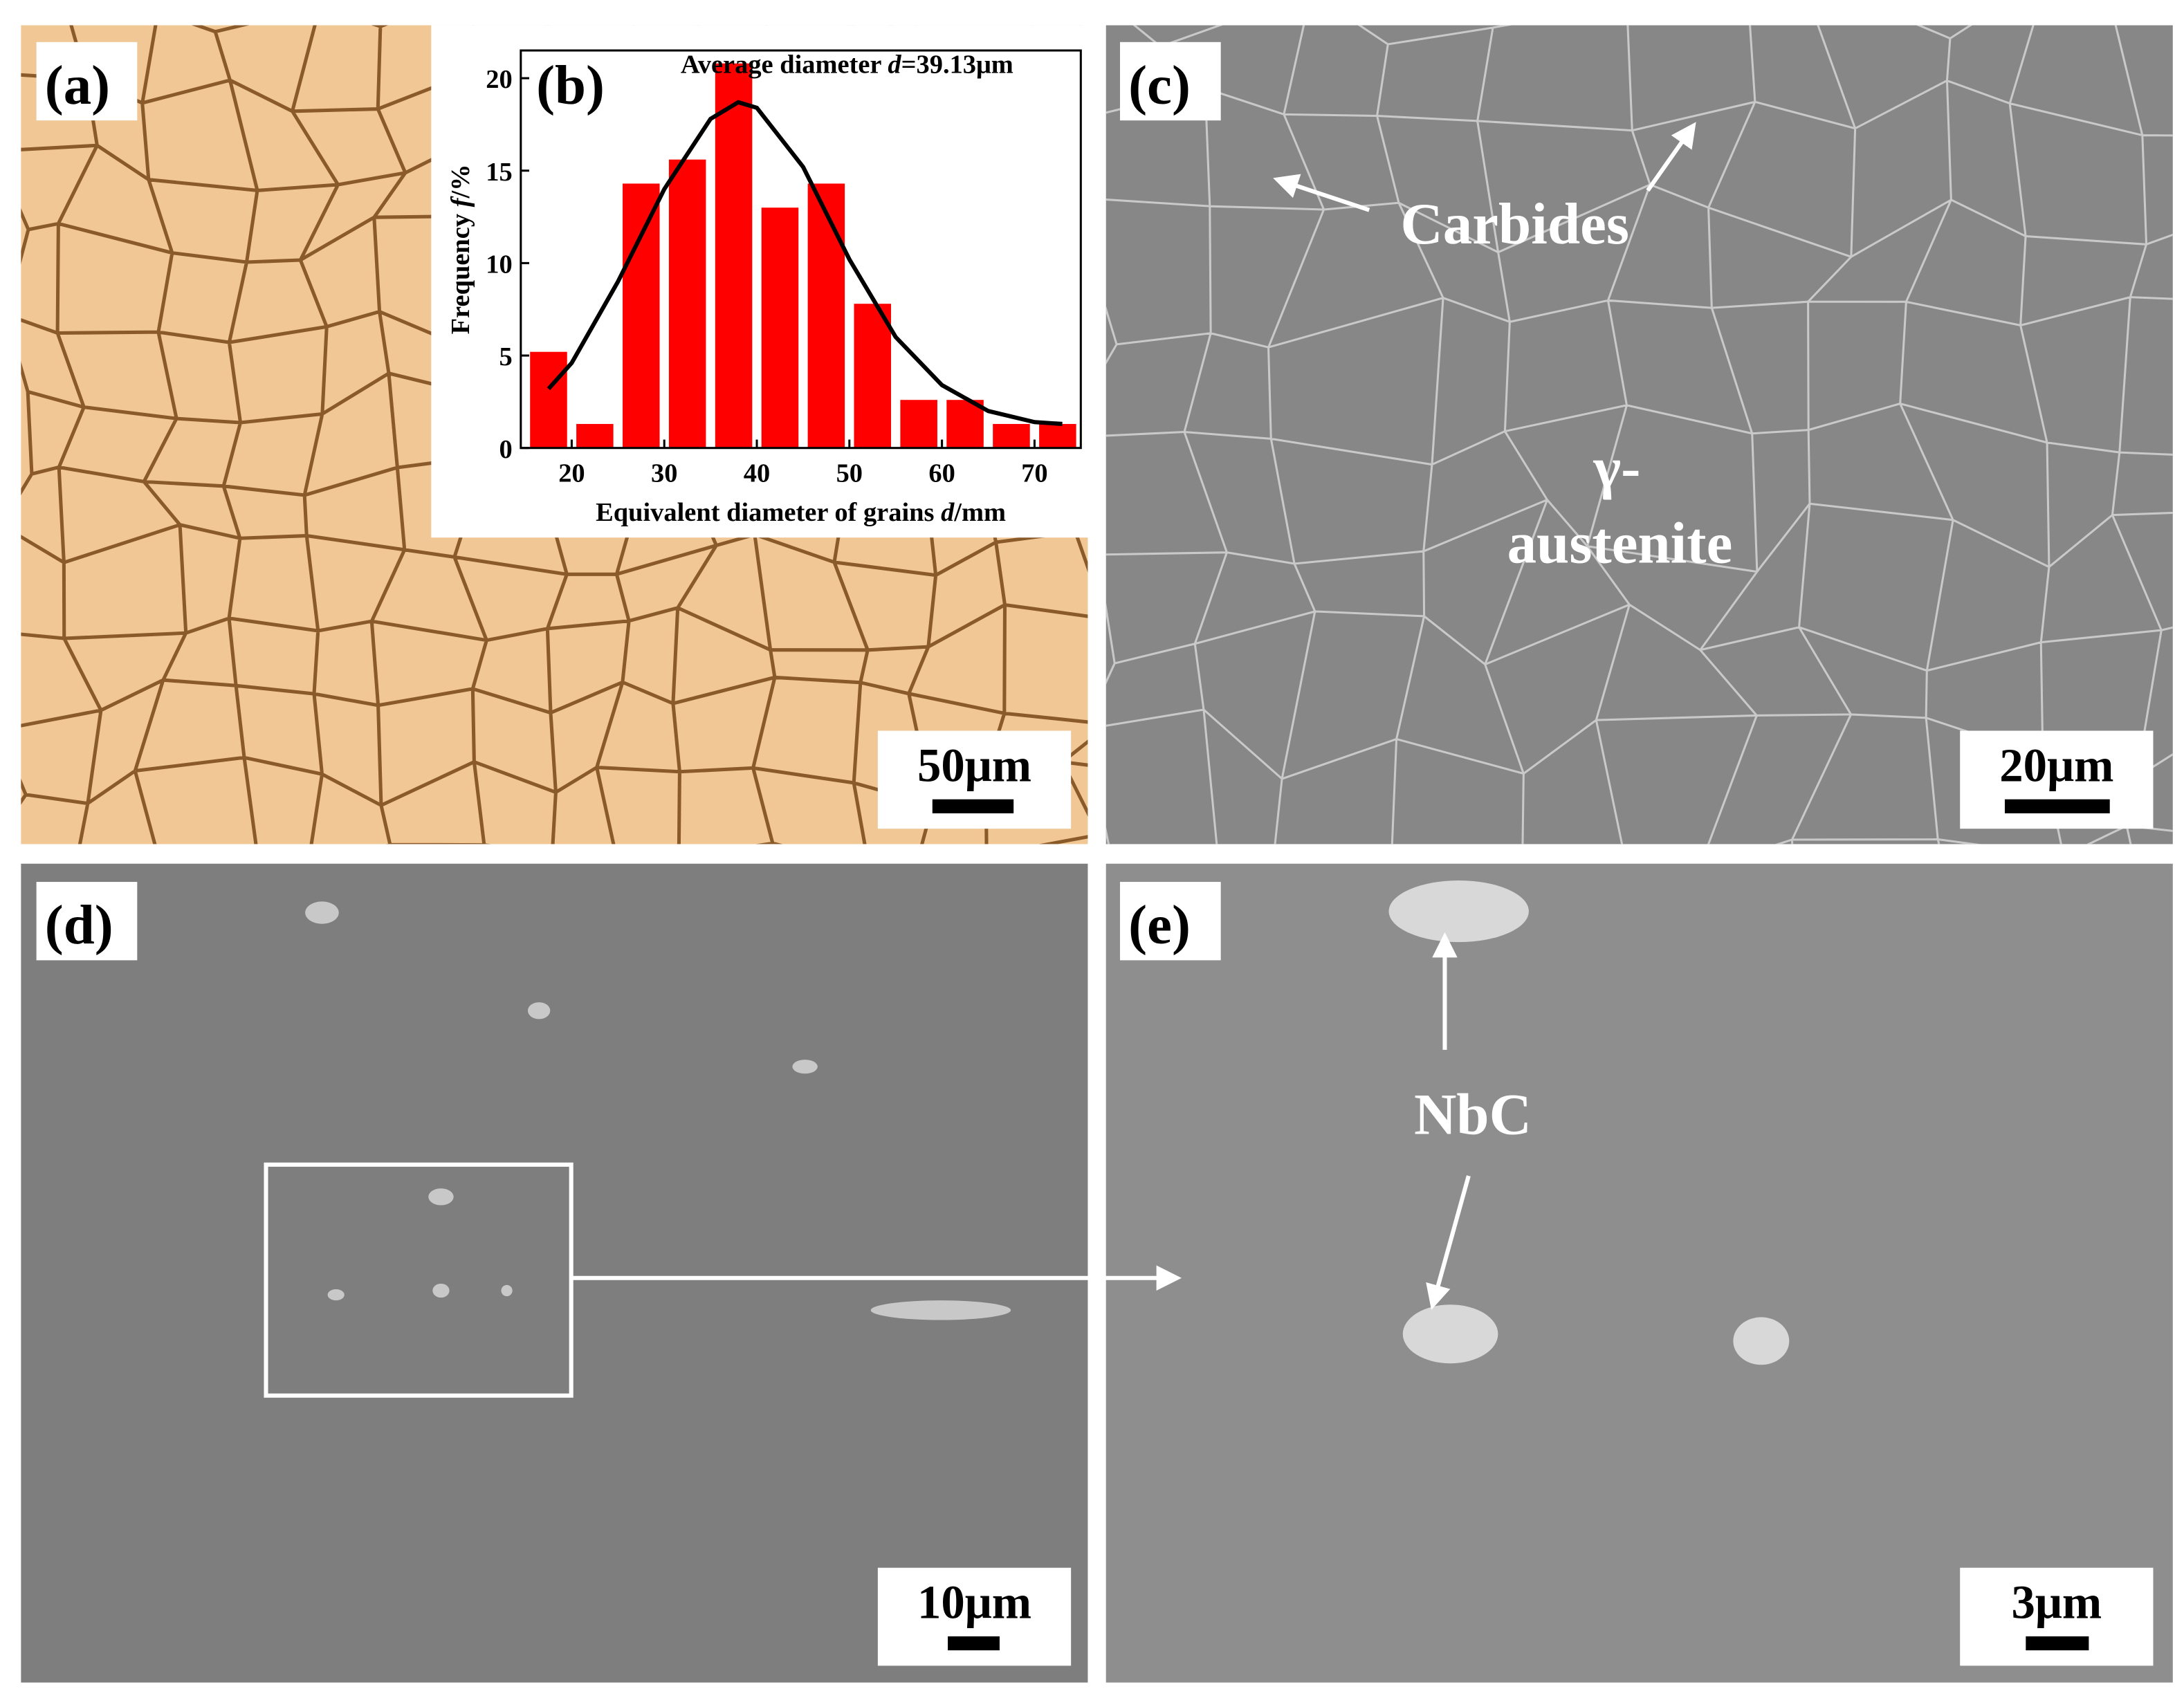 This screenshot has height=1698, width=2184. I want to click on annotation-part: d, so click(894, 64).